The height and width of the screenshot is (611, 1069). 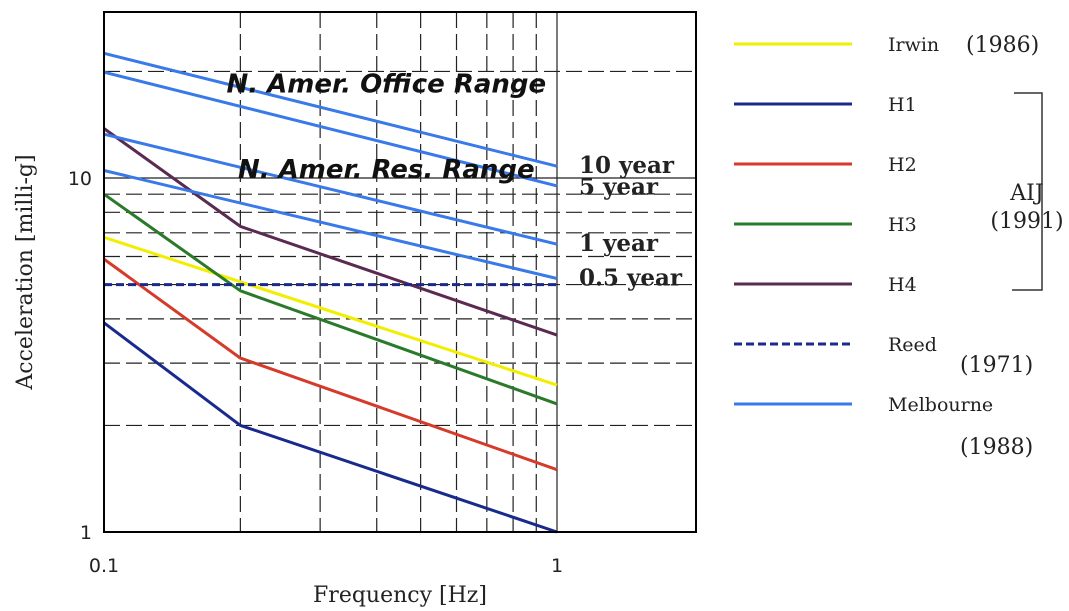 I want to click on legend-year: (1971), so click(x=996, y=365).